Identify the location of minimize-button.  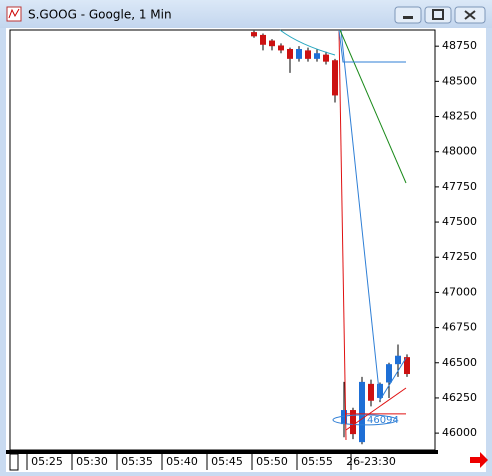
(408, 15).